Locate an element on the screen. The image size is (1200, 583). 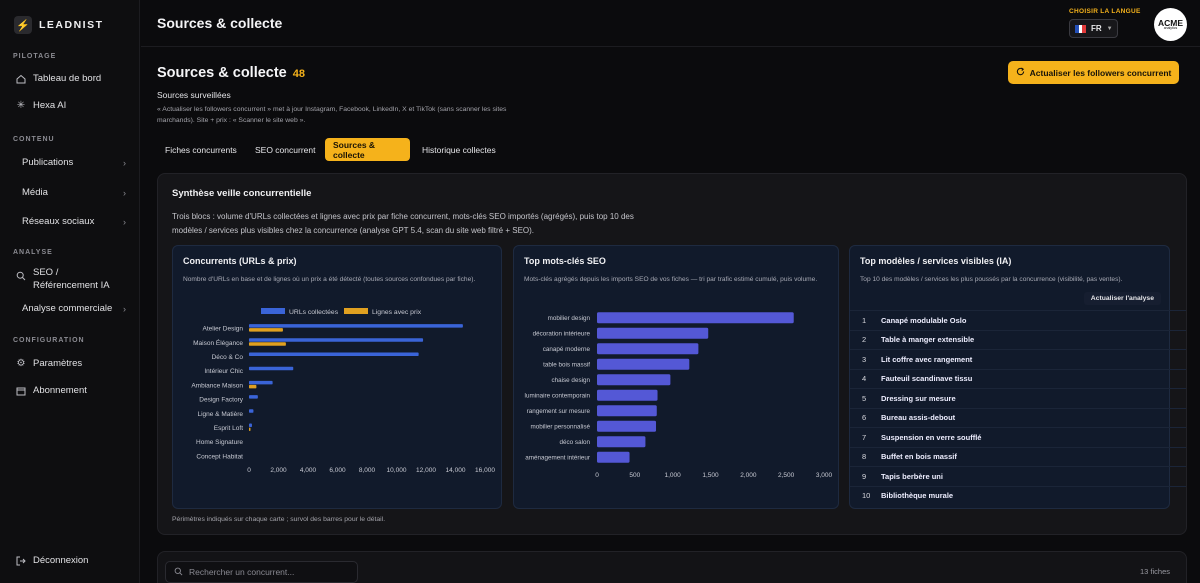
logout-icon is located at coordinates (21, 561).